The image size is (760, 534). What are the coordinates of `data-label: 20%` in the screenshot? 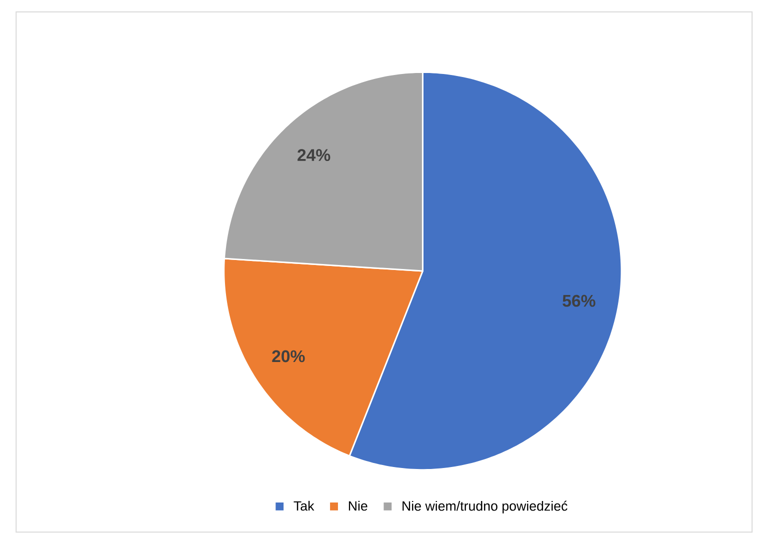 It's located at (288, 356).